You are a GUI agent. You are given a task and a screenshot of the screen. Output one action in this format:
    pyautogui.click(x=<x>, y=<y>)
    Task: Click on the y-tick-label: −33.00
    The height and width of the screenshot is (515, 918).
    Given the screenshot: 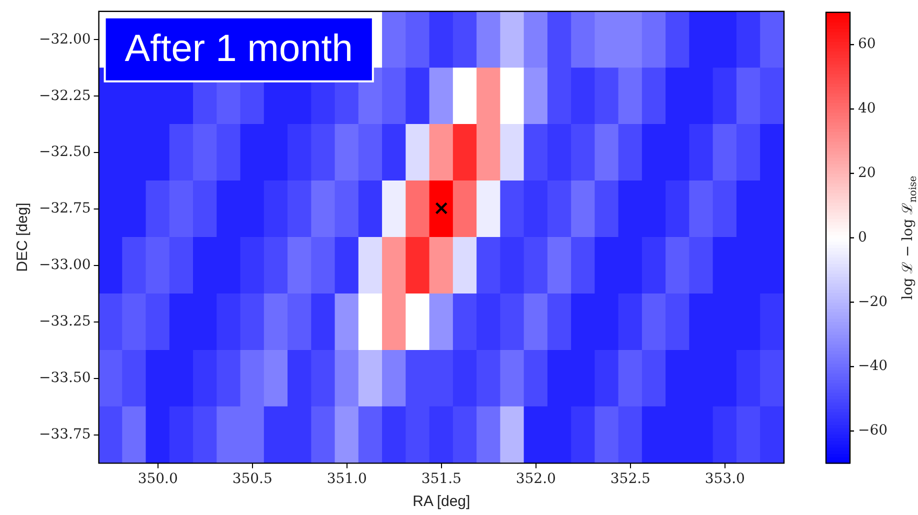 What is the action you would take?
    pyautogui.click(x=64, y=265)
    